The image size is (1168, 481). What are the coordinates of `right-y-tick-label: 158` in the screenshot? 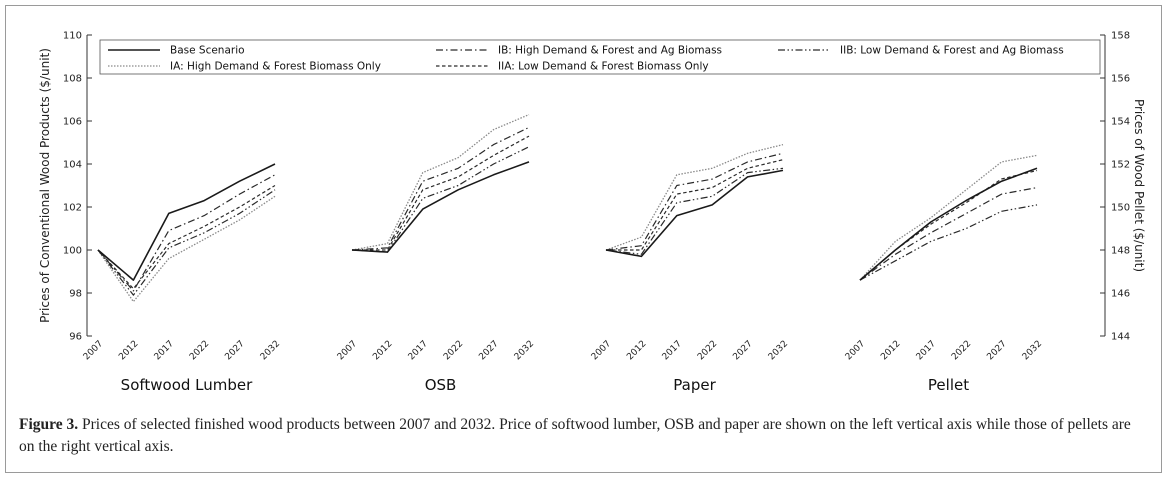 It's located at (1120, 36).